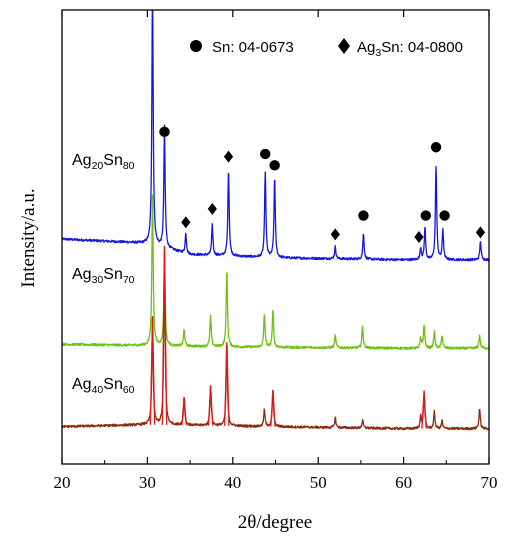  I want to click on x-tick-label: 40, so click(232, 482).